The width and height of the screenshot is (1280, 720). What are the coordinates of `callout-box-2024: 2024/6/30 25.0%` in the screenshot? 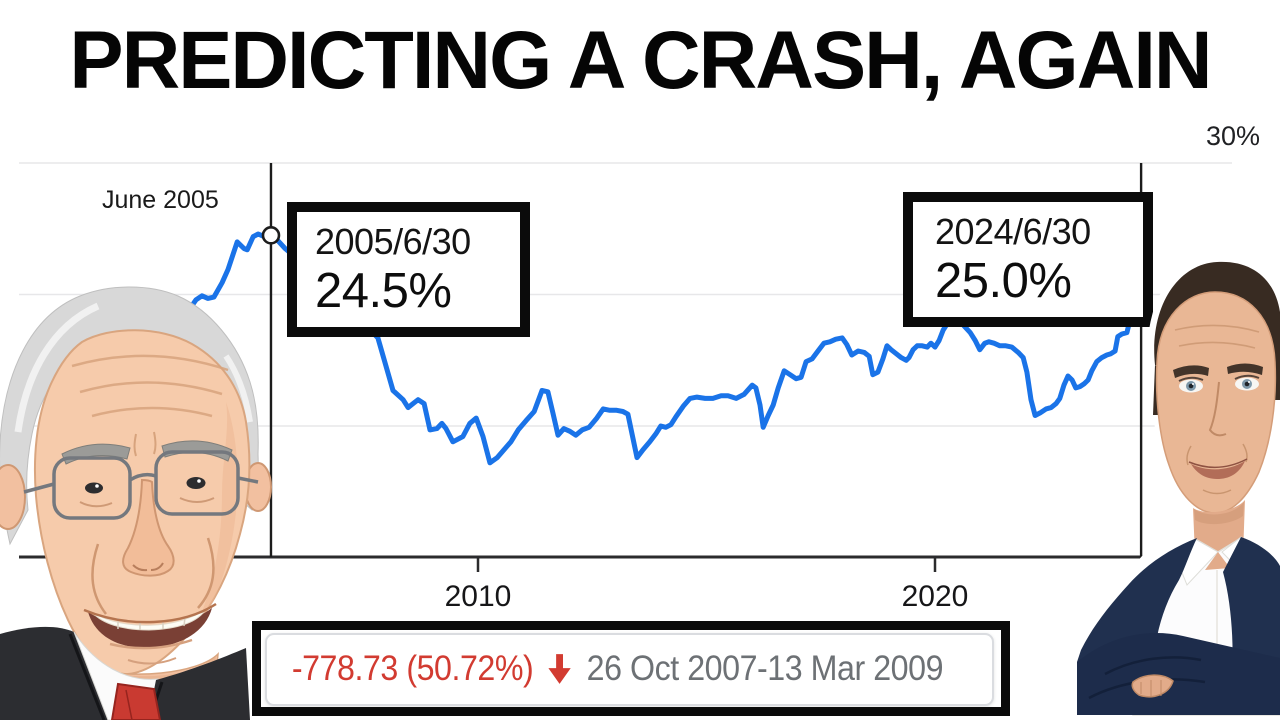 It's located at (1028, 259).